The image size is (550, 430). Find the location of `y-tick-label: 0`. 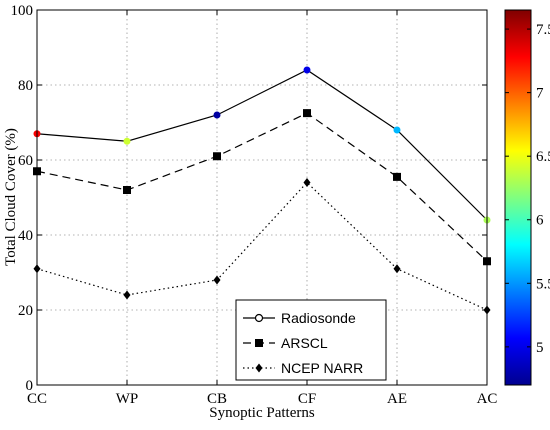

y-tick-label: 0 is located at coordinates (30, 386).